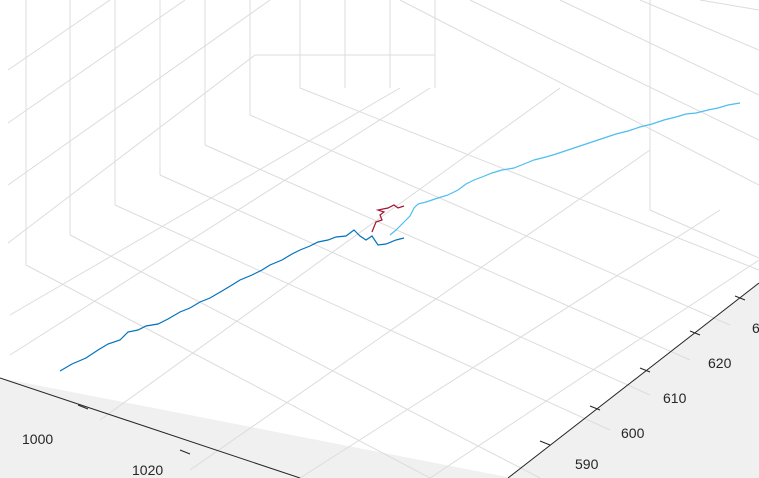 This screenshot has width=759, height=478. What do you see at coordinates (720, 363) in the screenshot?
I see `y-tick-label: 620` at bounding box center [720, 363].